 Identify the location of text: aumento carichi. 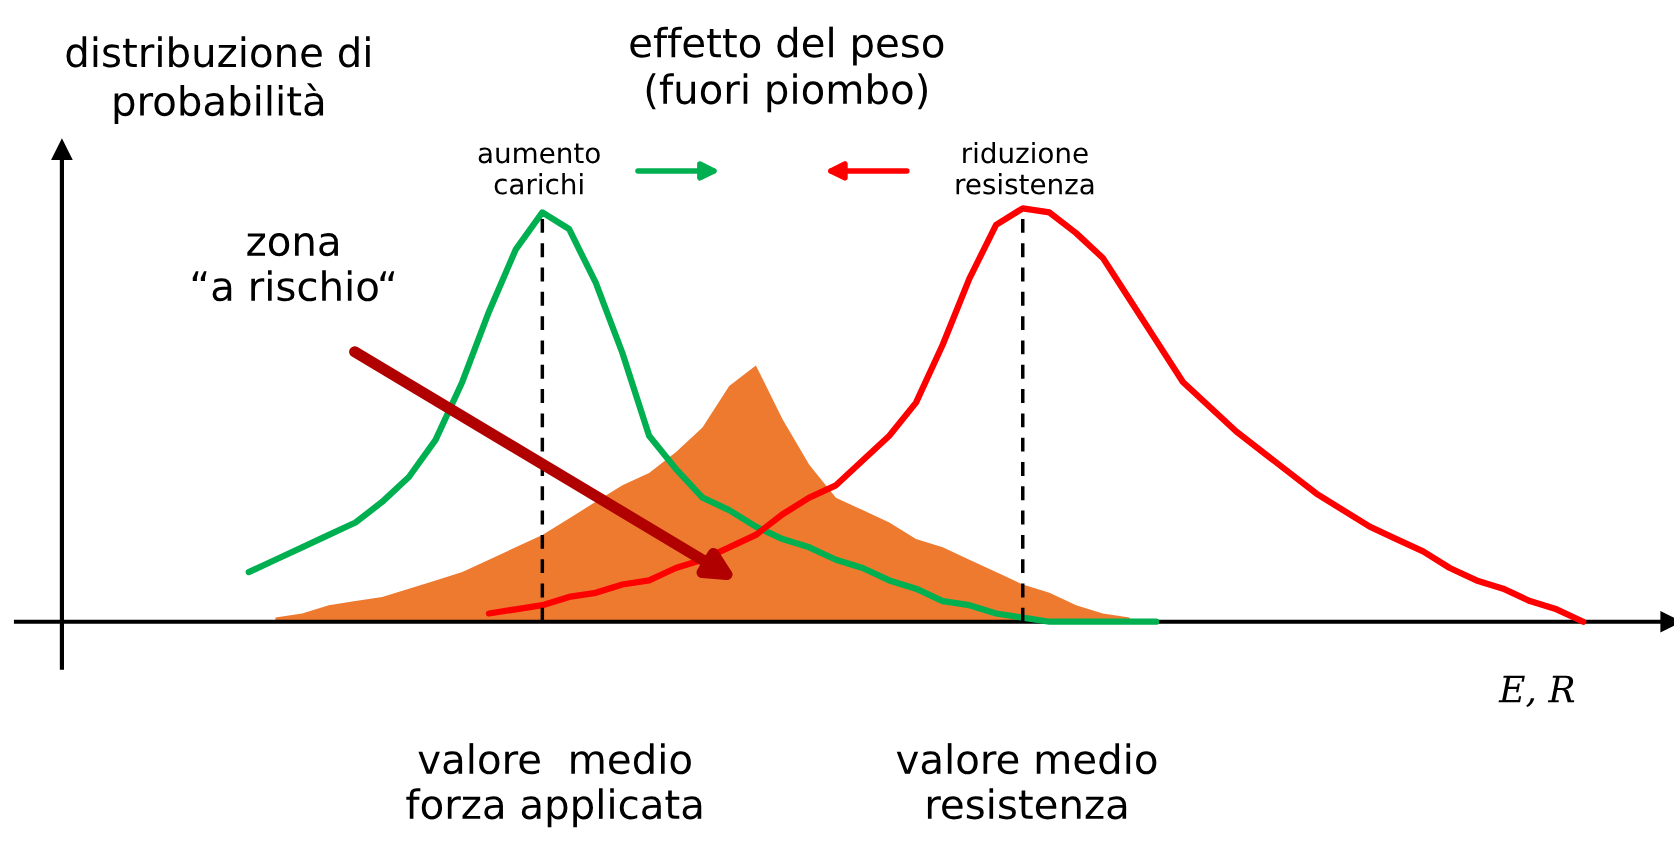
(539, 169).